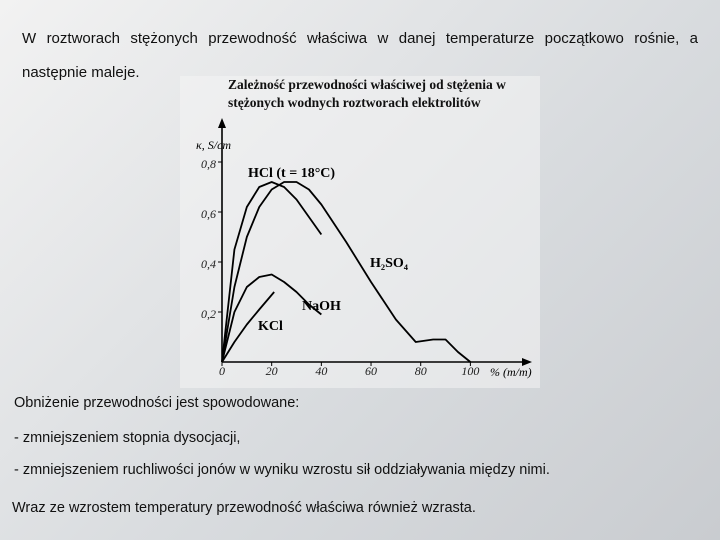 This screenshot has width=720, height=540. What do you see at coordinates (321, 306) in the screenshot?
I see `series-label: NaOH` at bounding box center [321, 306].